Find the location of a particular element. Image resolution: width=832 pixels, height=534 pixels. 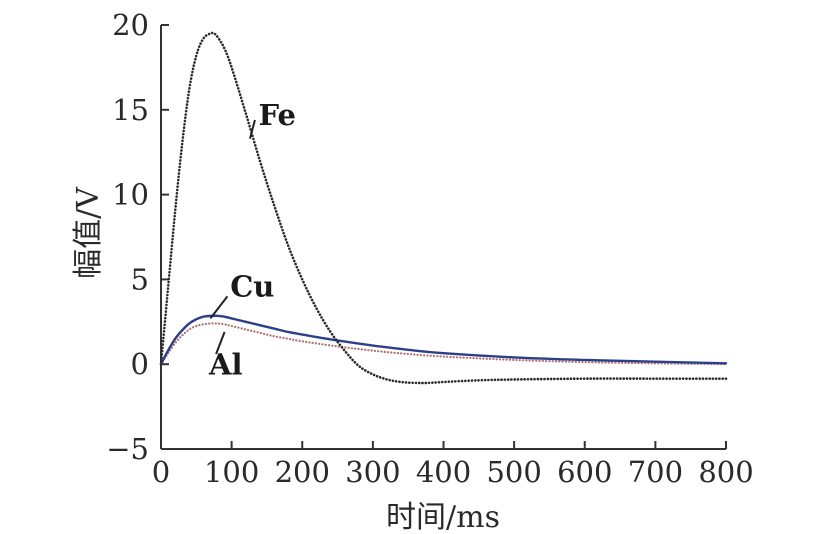

x-tick-label: 600 is located at coordinates (584, 472).